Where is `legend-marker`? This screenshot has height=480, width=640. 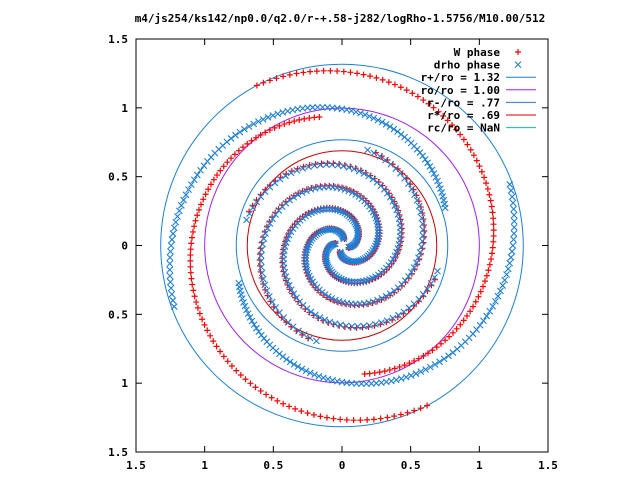 legend-marker is located at coordinates (518, 64).